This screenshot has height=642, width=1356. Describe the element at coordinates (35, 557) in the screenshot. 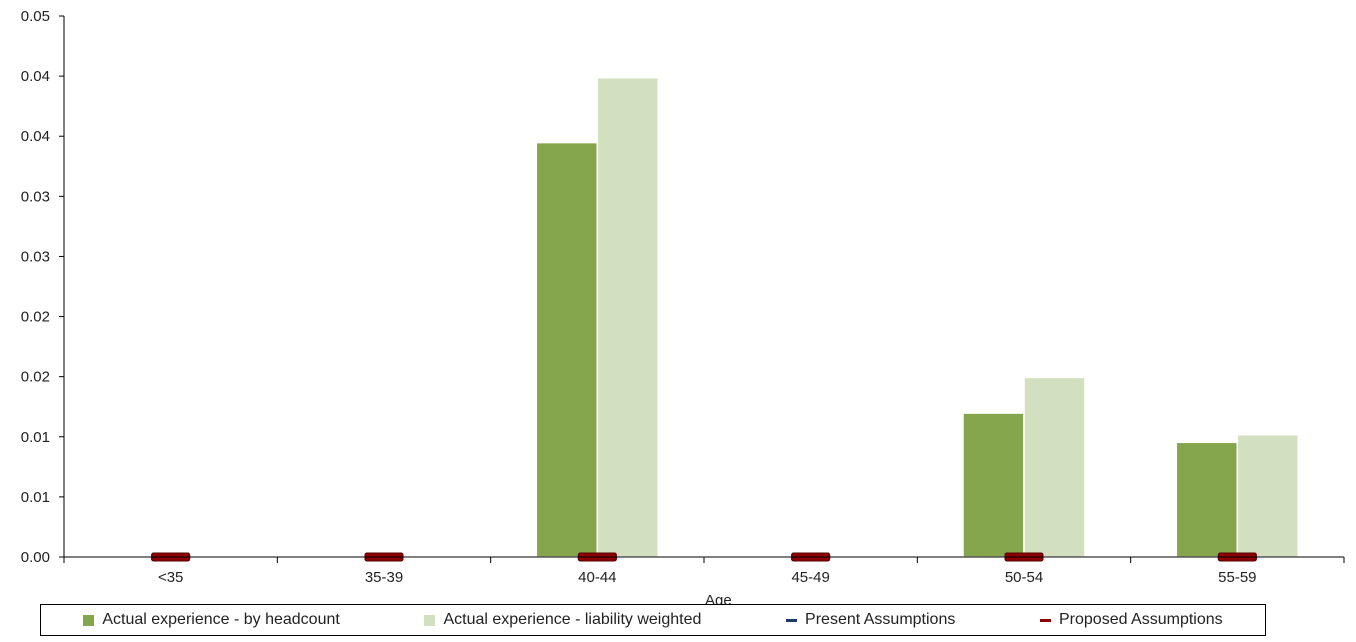

I see `y-tick-label-0: 0.00` at that location.